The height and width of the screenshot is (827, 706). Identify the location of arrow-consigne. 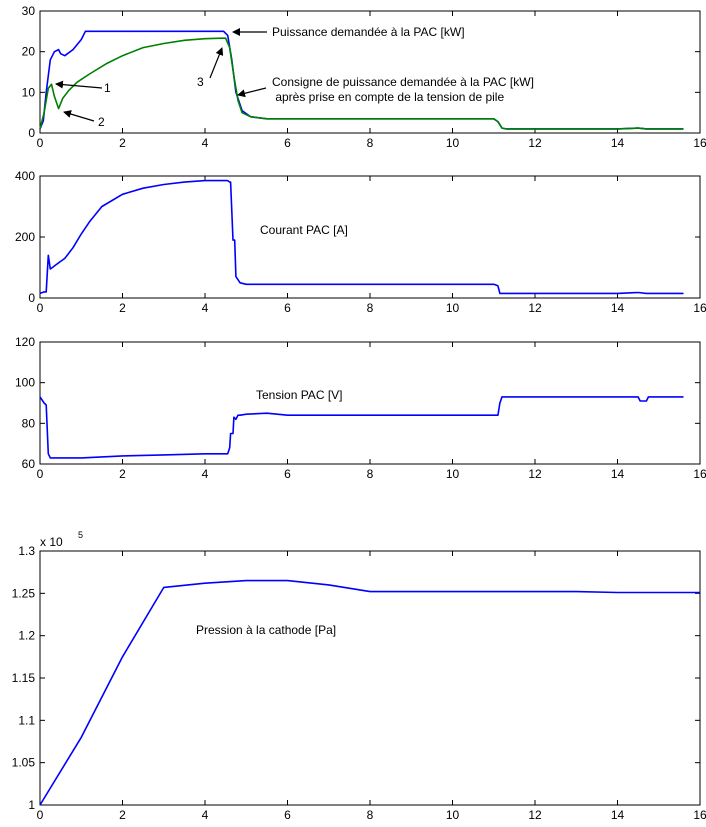
(252, 92).